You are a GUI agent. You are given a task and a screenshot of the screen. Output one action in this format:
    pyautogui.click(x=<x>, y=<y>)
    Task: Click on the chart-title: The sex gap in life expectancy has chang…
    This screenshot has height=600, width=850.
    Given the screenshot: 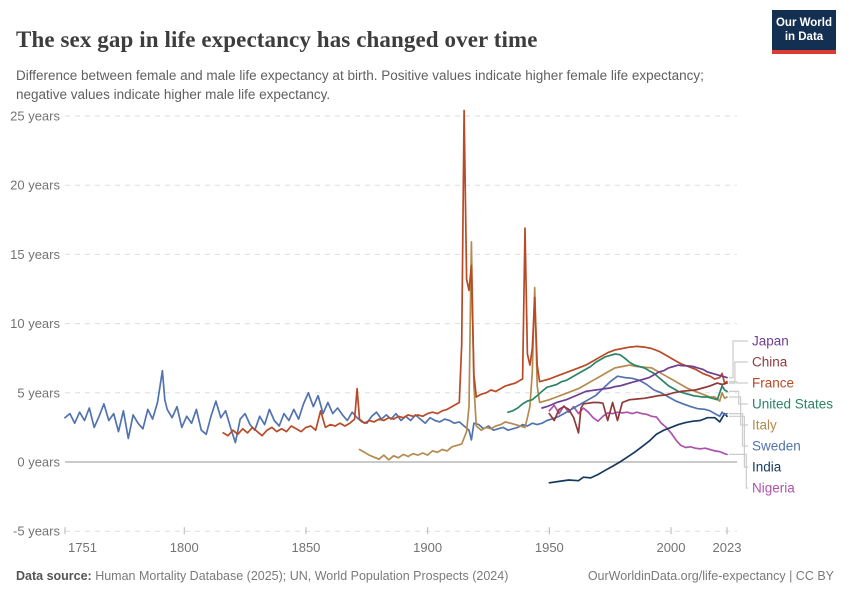 What is the action you would take?
    pyautogui.click(x=277, y=40)
    